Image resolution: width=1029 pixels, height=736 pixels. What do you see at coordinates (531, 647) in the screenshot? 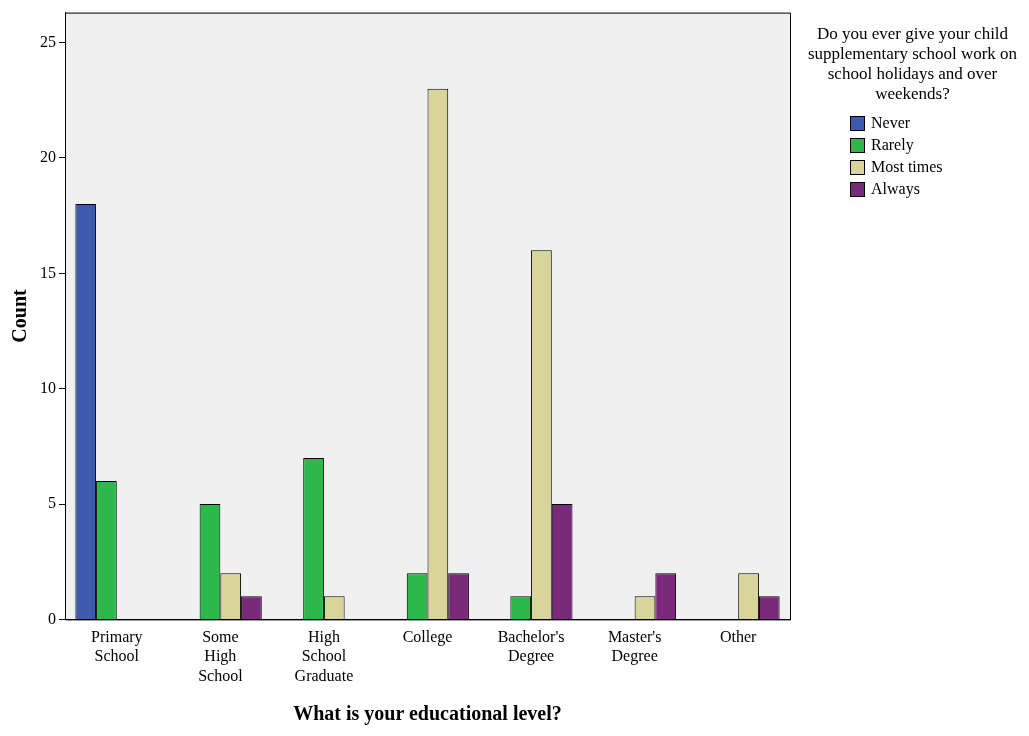
I see `x-tick-label: Bachelor's Degree` at bounding box center [531, 647].